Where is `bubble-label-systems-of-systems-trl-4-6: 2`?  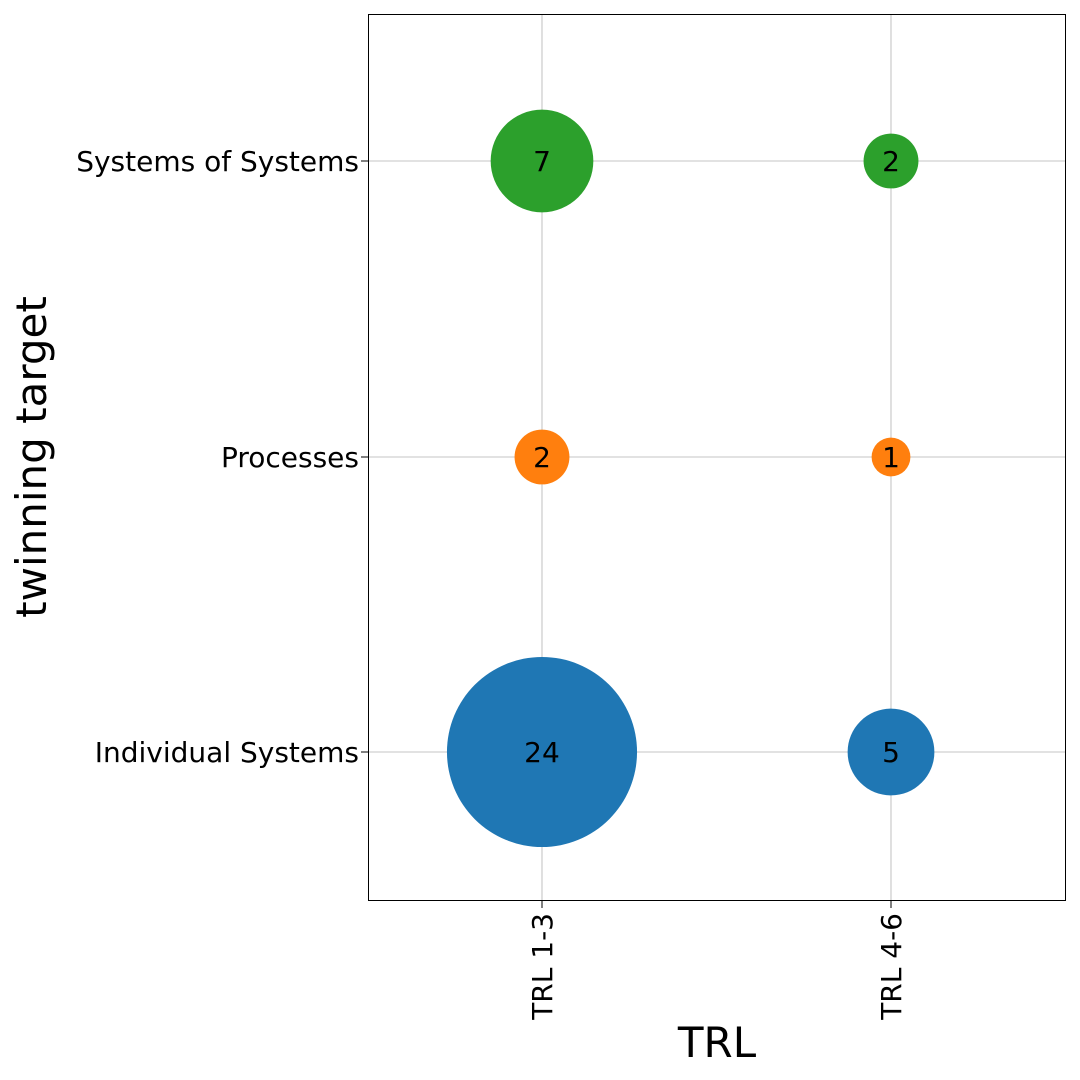
bubble-label-systems-of-systems-trl-4-6: 2 is located at coordinates (891, 161).